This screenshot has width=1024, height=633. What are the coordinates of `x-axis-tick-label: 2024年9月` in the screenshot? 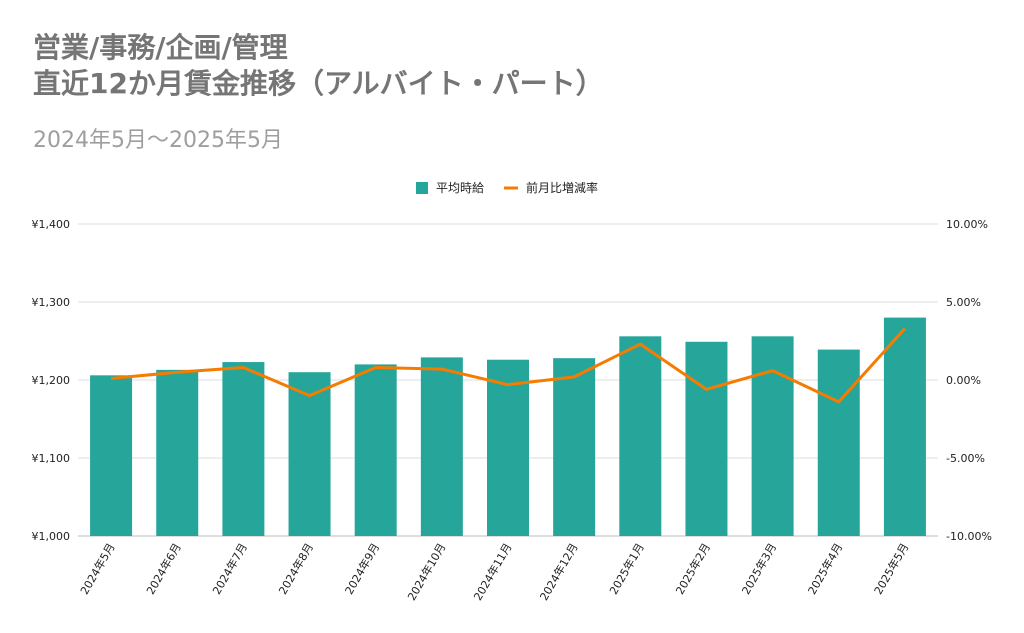 It's located at (362, 569).